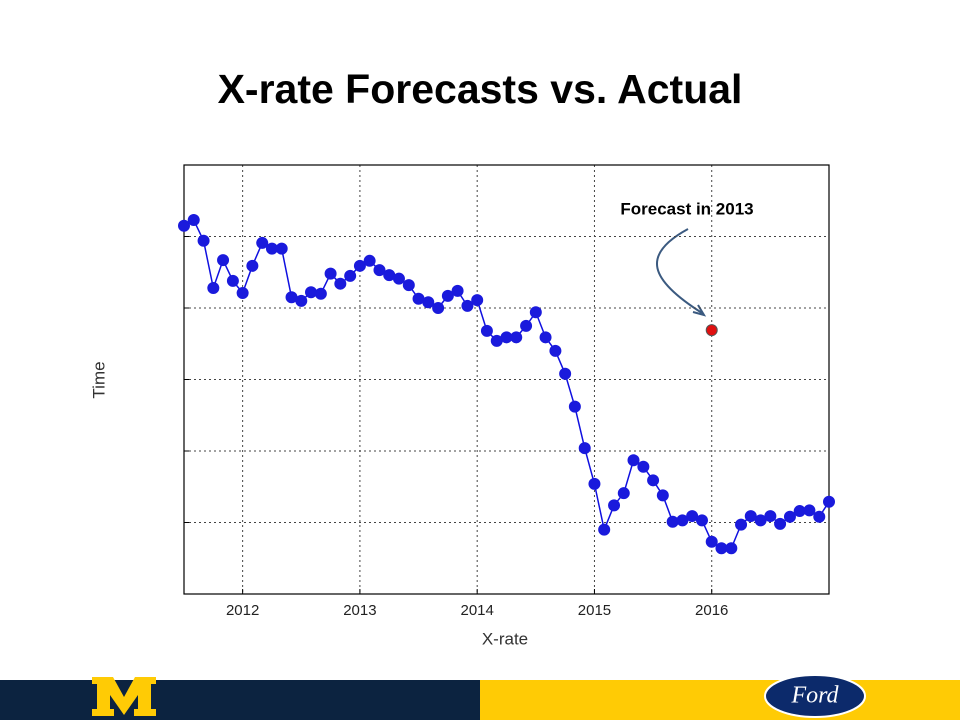  Describe the element at coordinates (359, 610) in the screenshot. I see `x-tick-label: 2013` at that location.